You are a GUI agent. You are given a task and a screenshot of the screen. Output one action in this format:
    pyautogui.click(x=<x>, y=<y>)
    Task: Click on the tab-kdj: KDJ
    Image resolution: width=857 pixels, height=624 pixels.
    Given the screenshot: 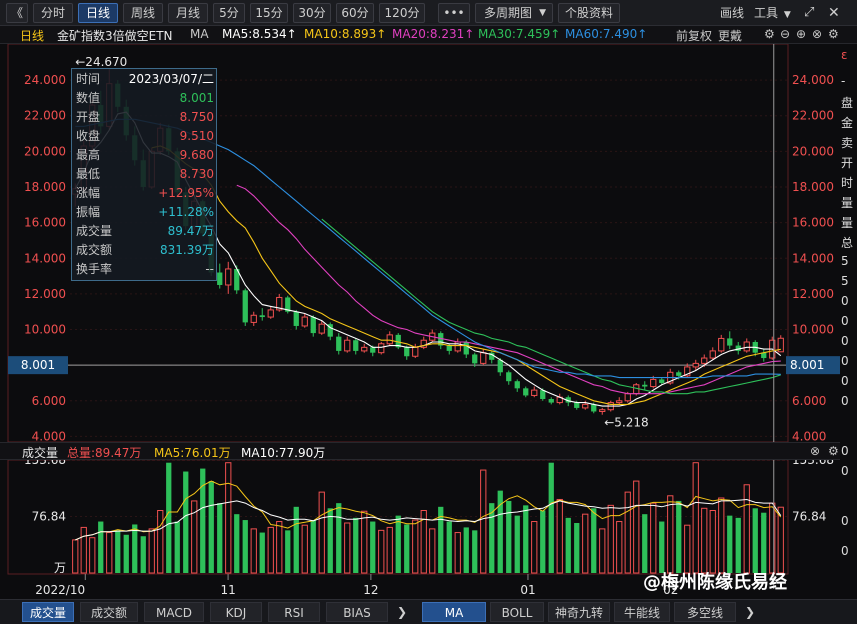 What is the action you would take?
    pyautogui.click(x=236, y=612)
    